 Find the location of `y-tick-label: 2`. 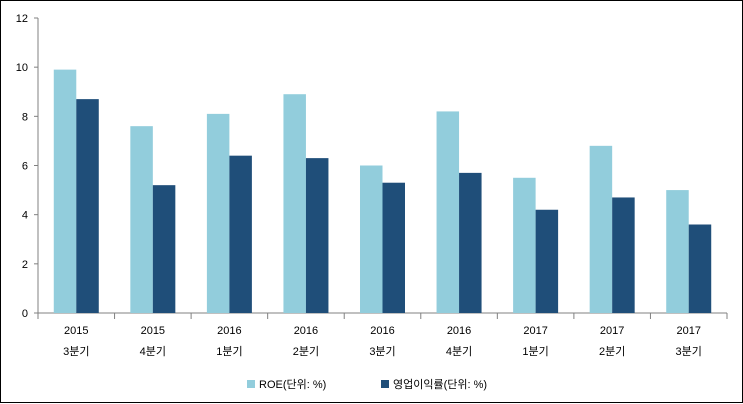

y-tick-label: 2 is located at coordinates (25, 265).